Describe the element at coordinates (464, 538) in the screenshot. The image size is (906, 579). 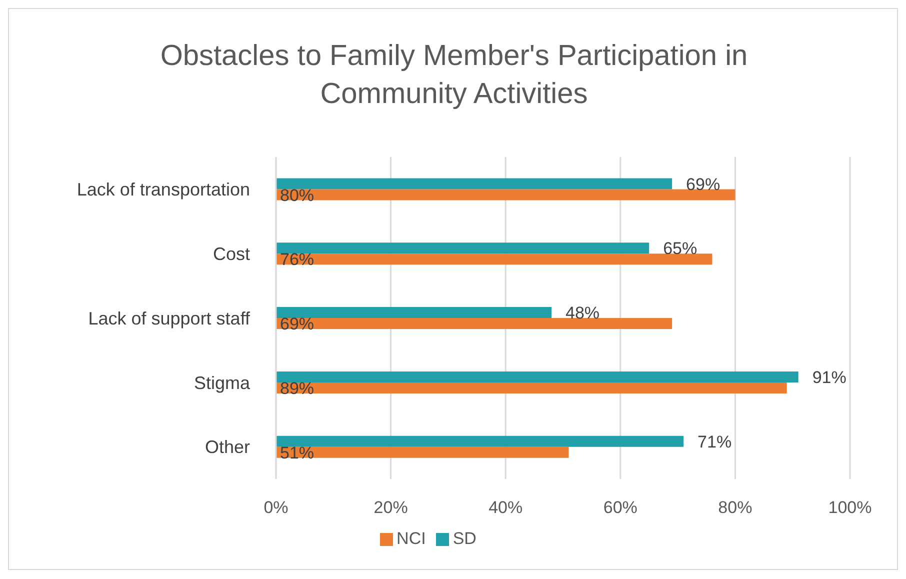
I see `legend-label: SD` at that location.